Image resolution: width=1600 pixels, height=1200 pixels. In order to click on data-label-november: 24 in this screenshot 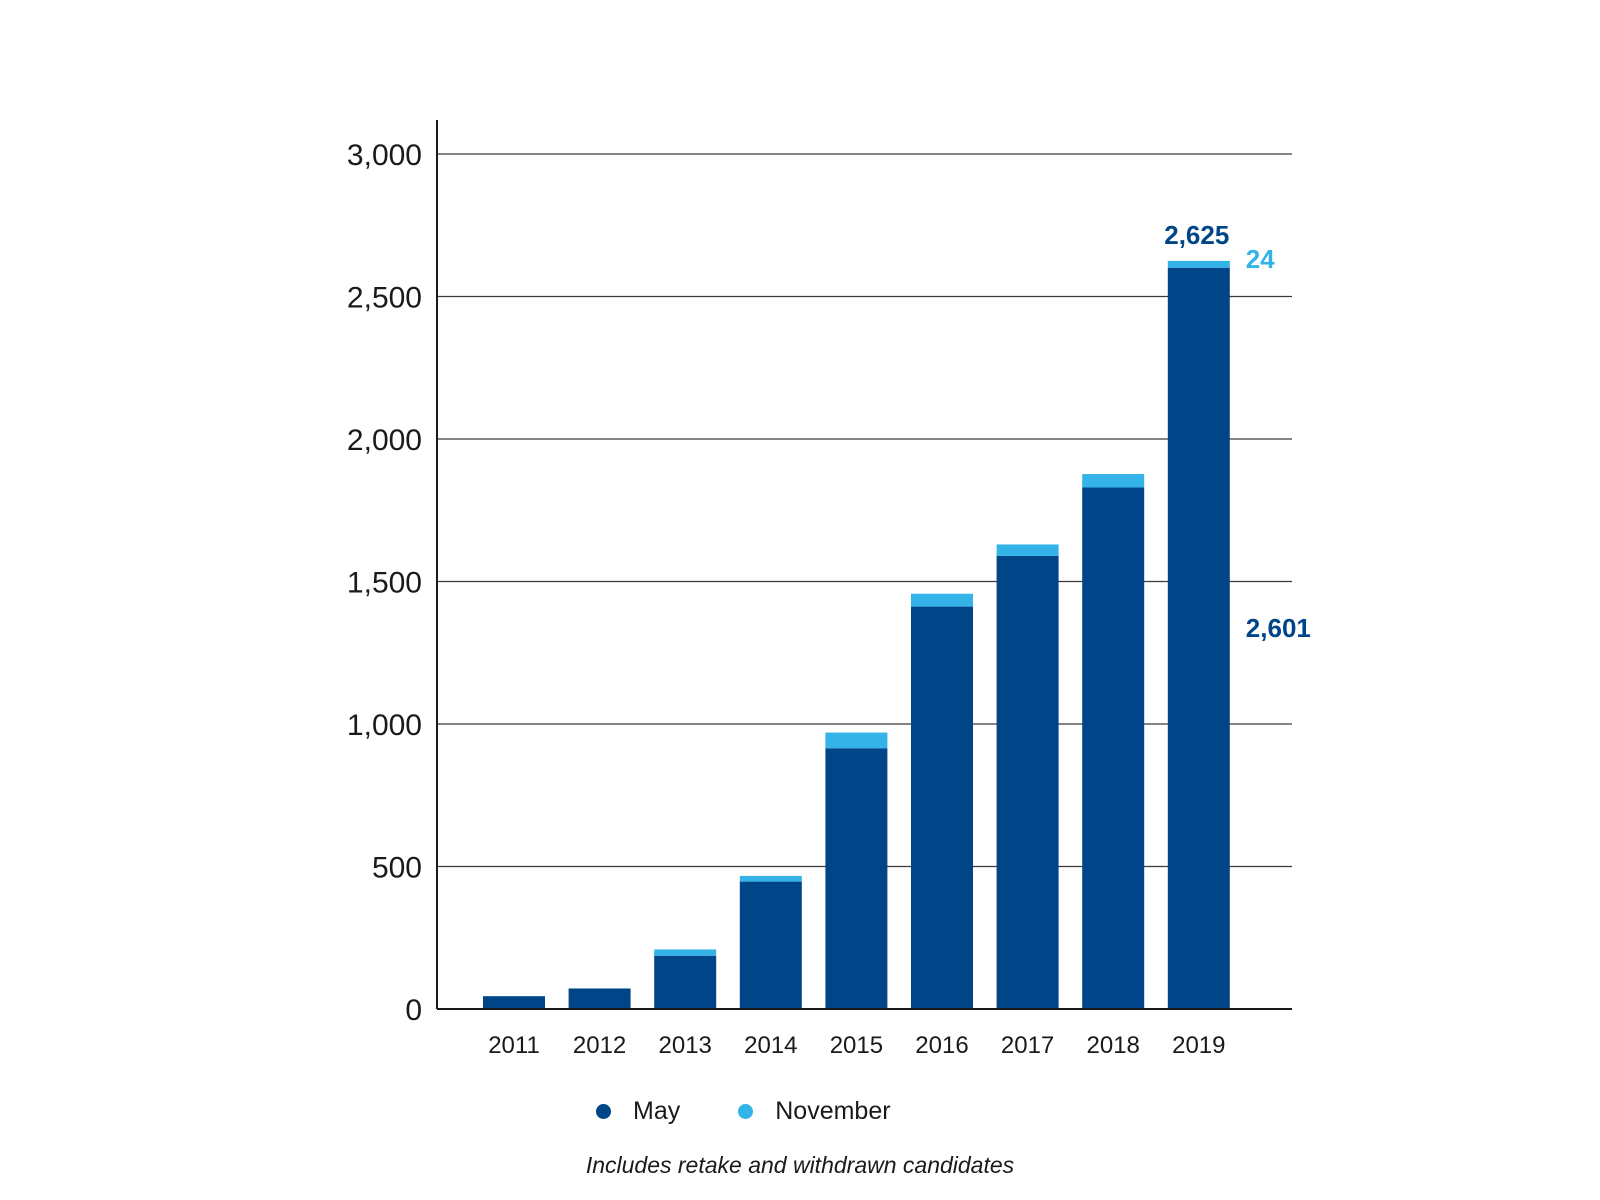, I will do `click(1260, 259)`.